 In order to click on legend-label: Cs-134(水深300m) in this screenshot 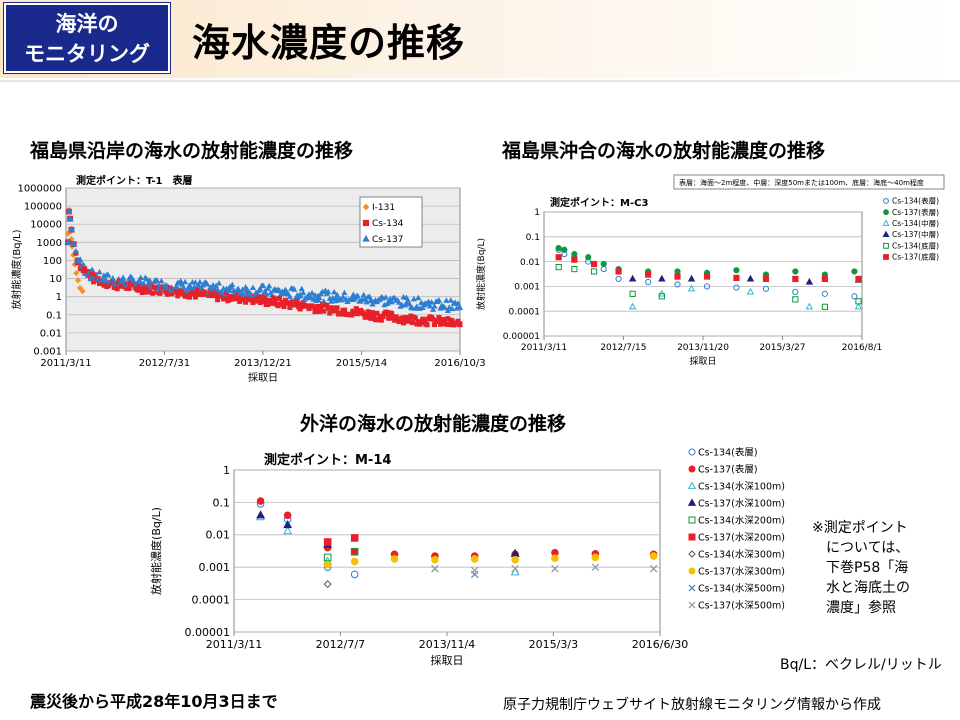, I will do `click(741, 554)`.